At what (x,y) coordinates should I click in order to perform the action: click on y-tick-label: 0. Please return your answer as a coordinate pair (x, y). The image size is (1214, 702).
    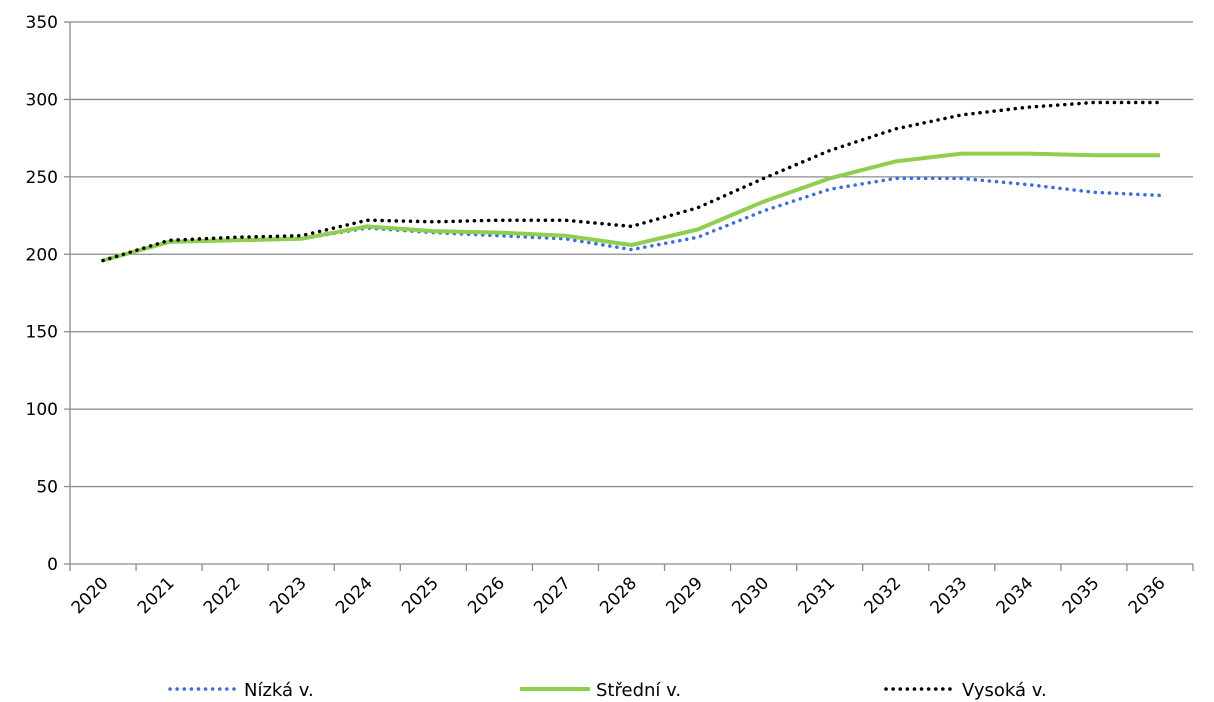
    Looking at the image, I should click on (52, 565).